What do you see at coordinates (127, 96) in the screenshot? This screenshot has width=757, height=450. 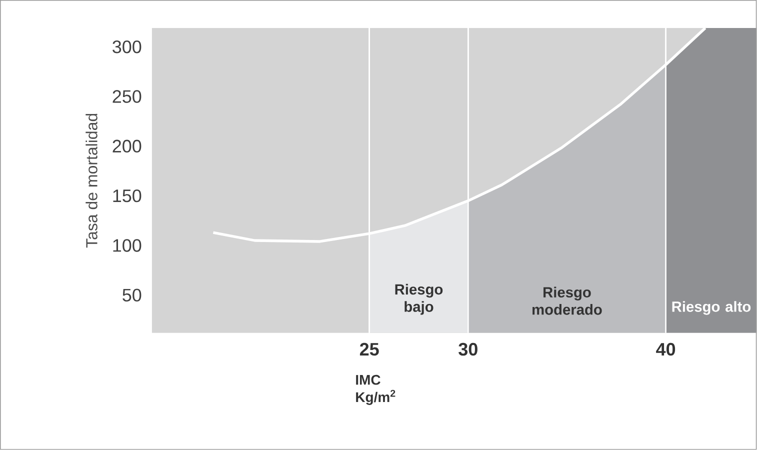 I see `y-tick-label: 250` at bounding box center [127, 96].